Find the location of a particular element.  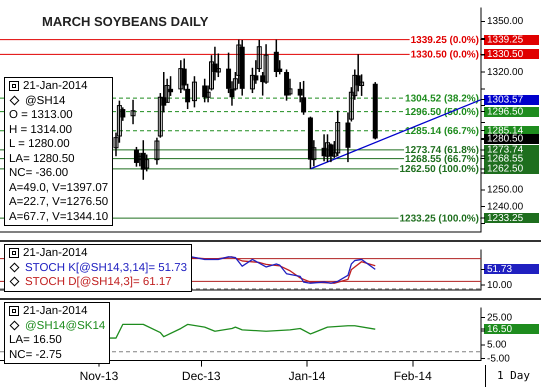

y-tick-label: 1339.25 is located at coordinates (505, 40).